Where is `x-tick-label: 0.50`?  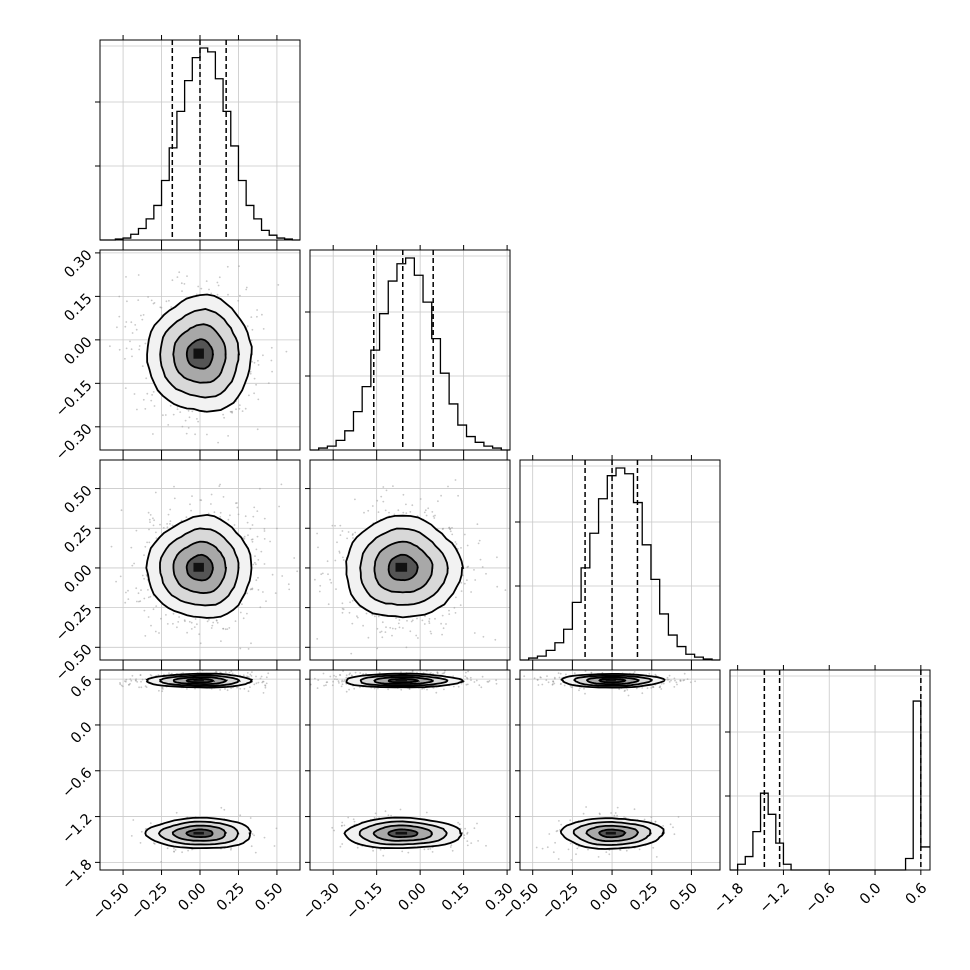 x-tick-label: 0.50 is located at coordinates (269, 897).